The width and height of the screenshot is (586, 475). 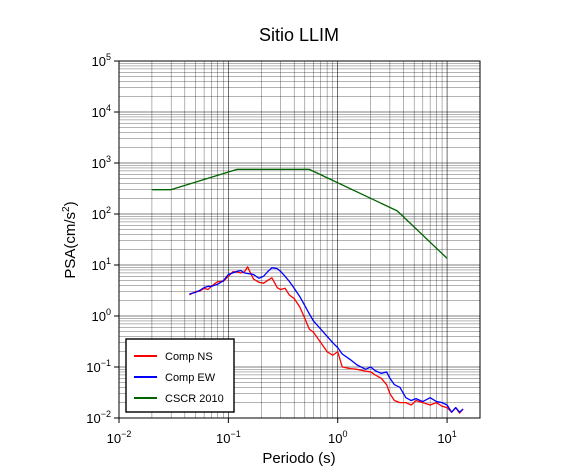 What do you see at coordinates (228, 437) in the screenshot?
I see `x-tick-label: 10⁻¹` at bounding box center [228, 437].